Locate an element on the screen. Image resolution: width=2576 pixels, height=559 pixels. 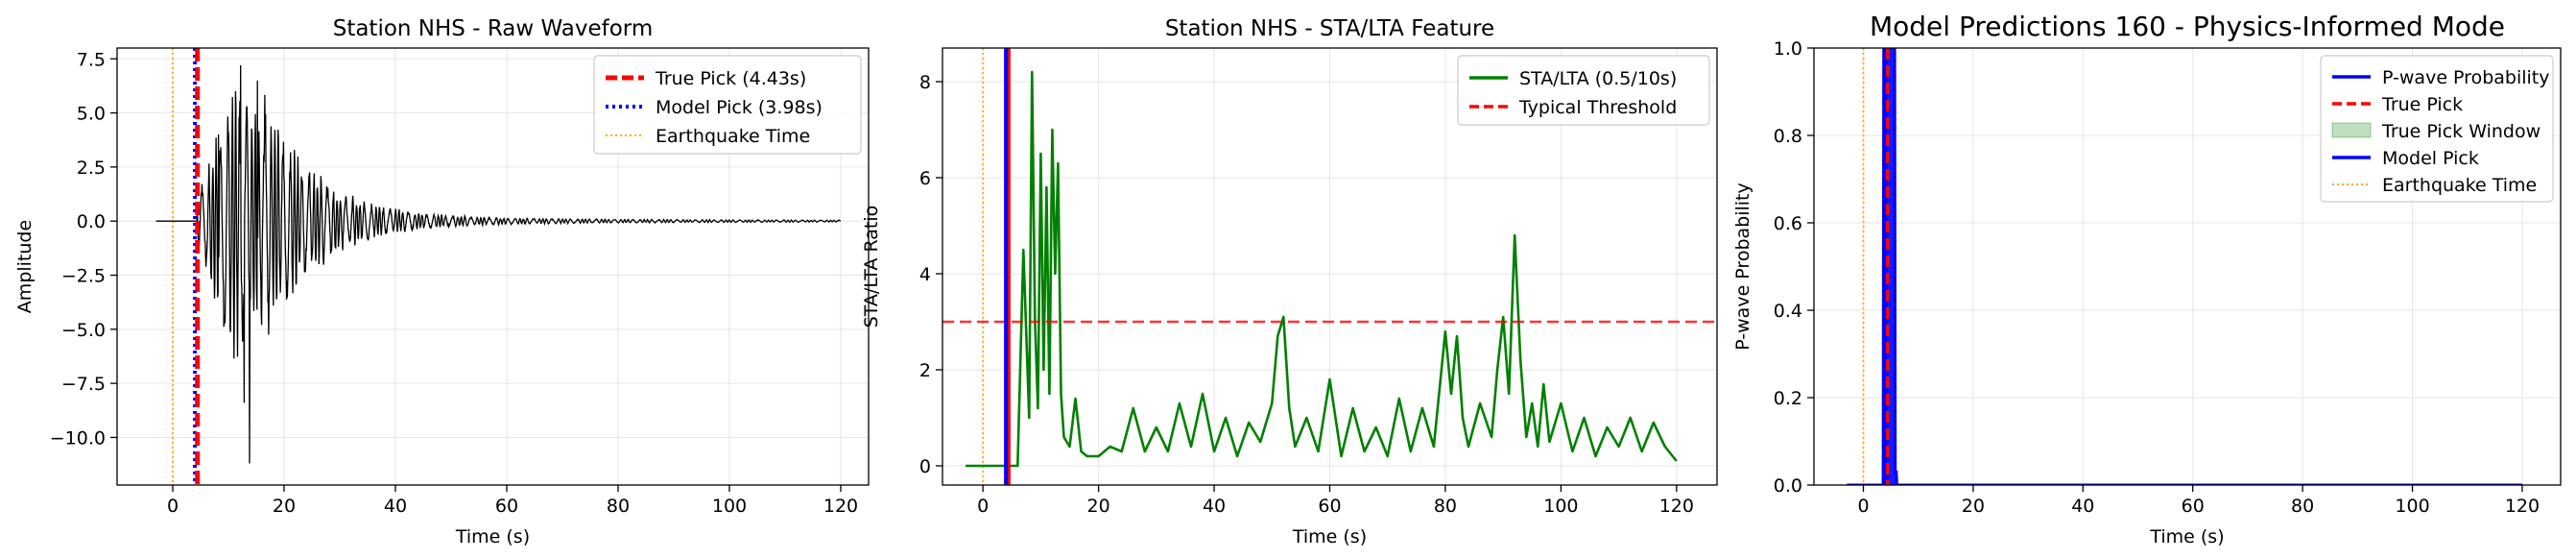
y-axis-label: Amplitude is located at coordinates (25, 266).